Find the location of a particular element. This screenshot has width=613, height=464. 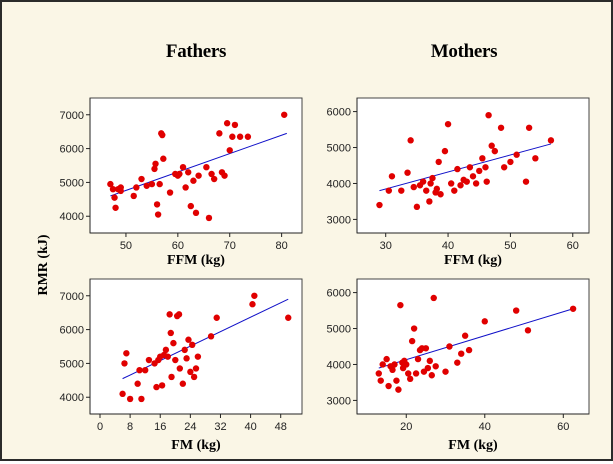

x-tick-label: 0 is located at coordinates (100, 427).